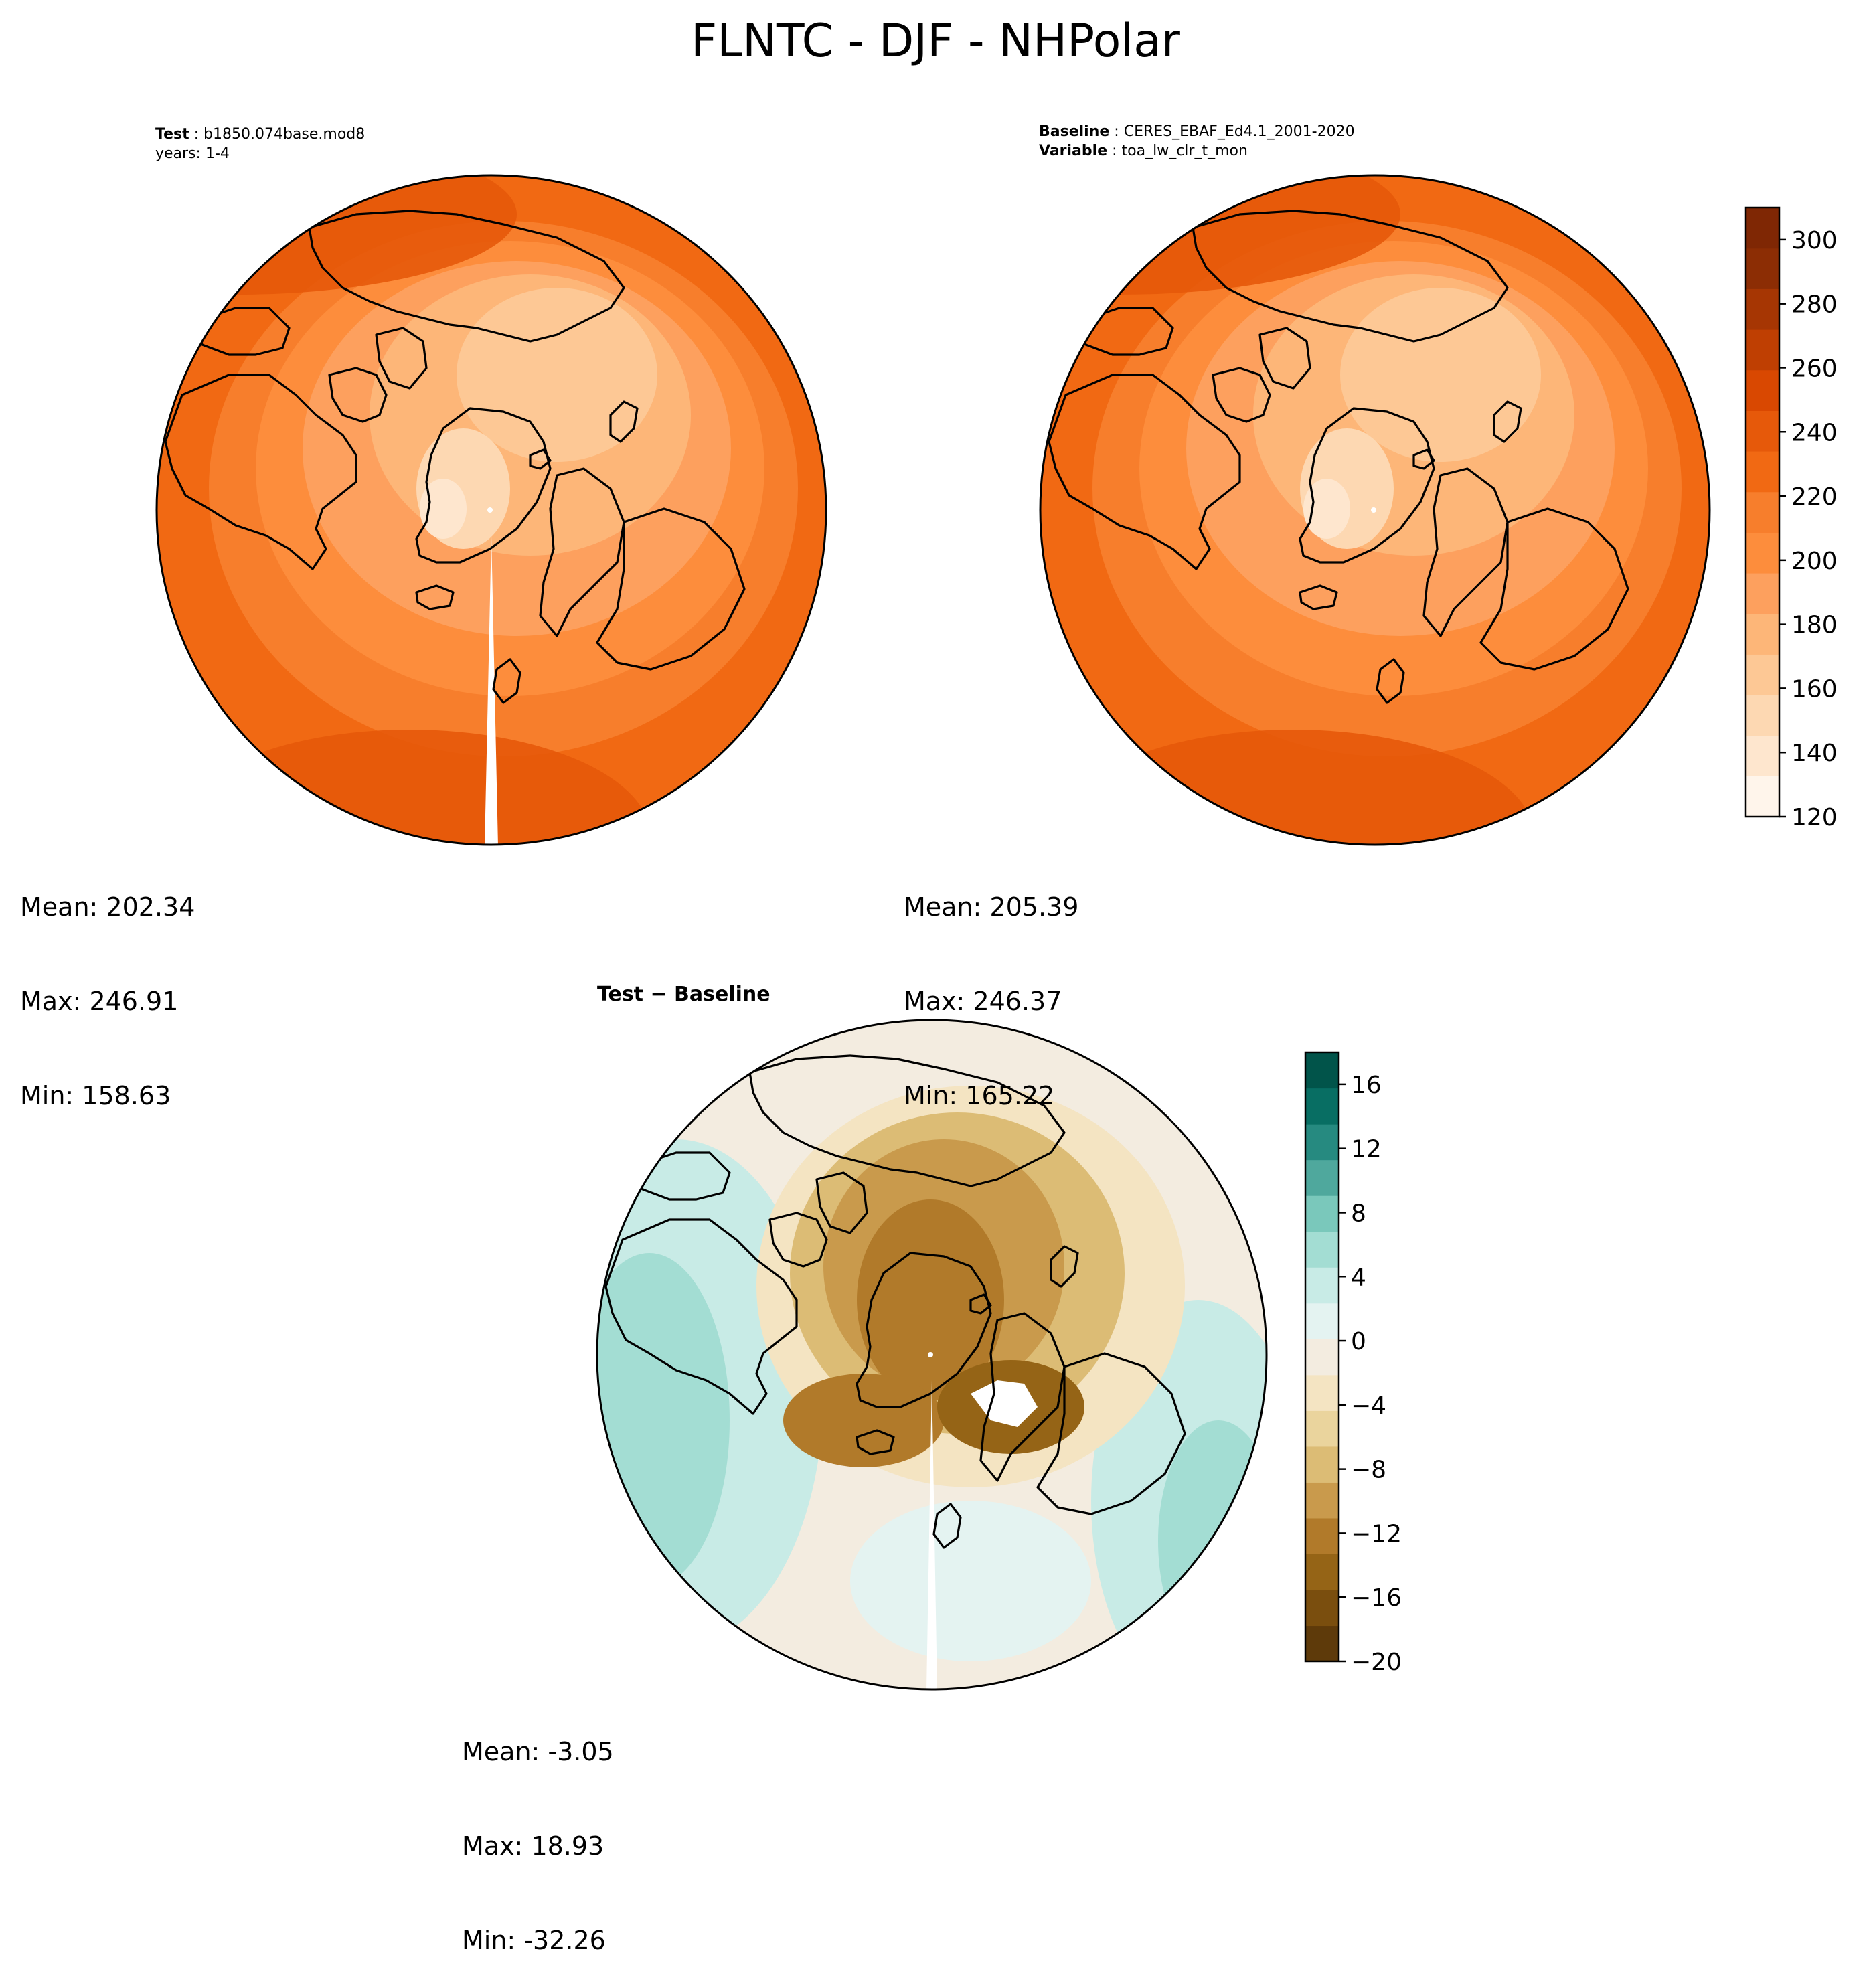 Image resolution: width=1871 pixels, height=1988 pixels. I want to click on test-map, so click(491, 510).